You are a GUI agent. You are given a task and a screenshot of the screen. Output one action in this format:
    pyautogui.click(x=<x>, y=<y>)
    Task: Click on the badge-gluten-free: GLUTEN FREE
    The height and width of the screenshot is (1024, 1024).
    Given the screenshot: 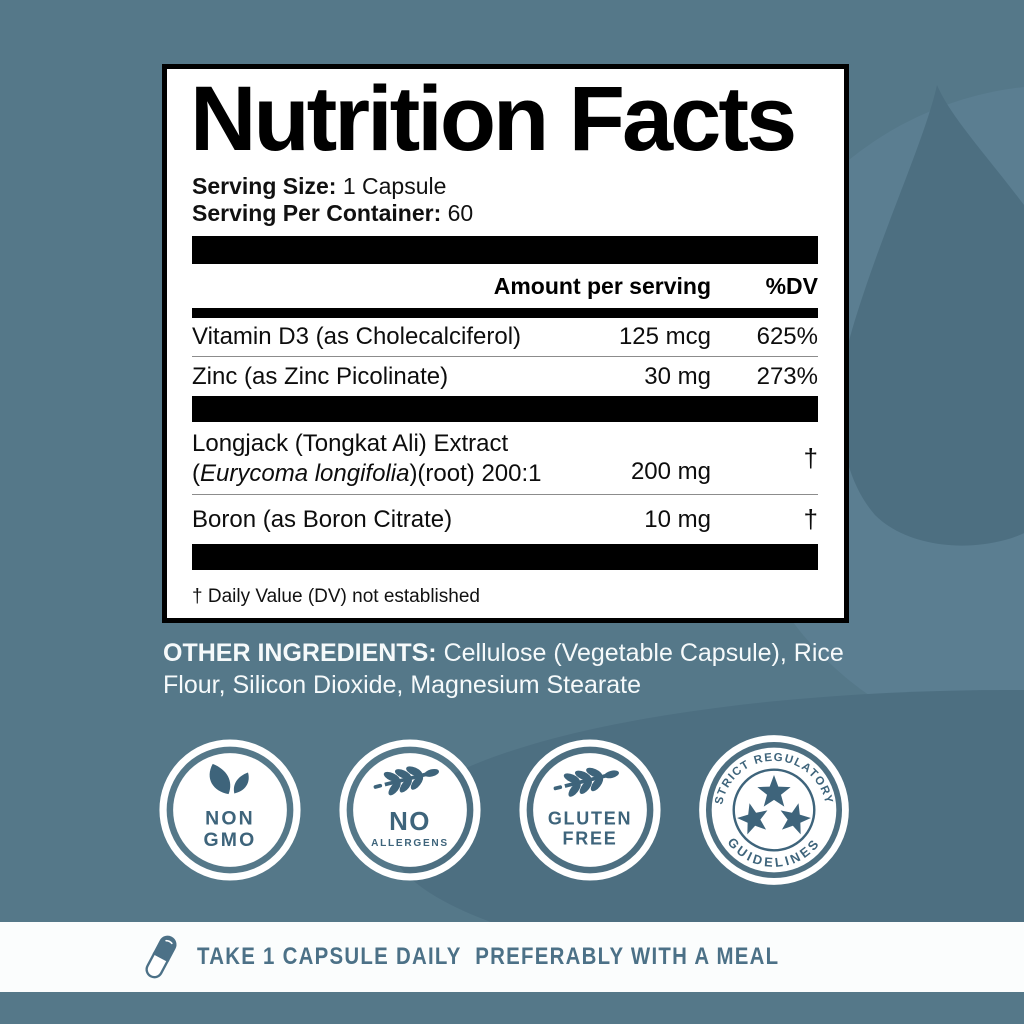 What is the action you would take?
    pyautogui.click(x=590, y=810)
    